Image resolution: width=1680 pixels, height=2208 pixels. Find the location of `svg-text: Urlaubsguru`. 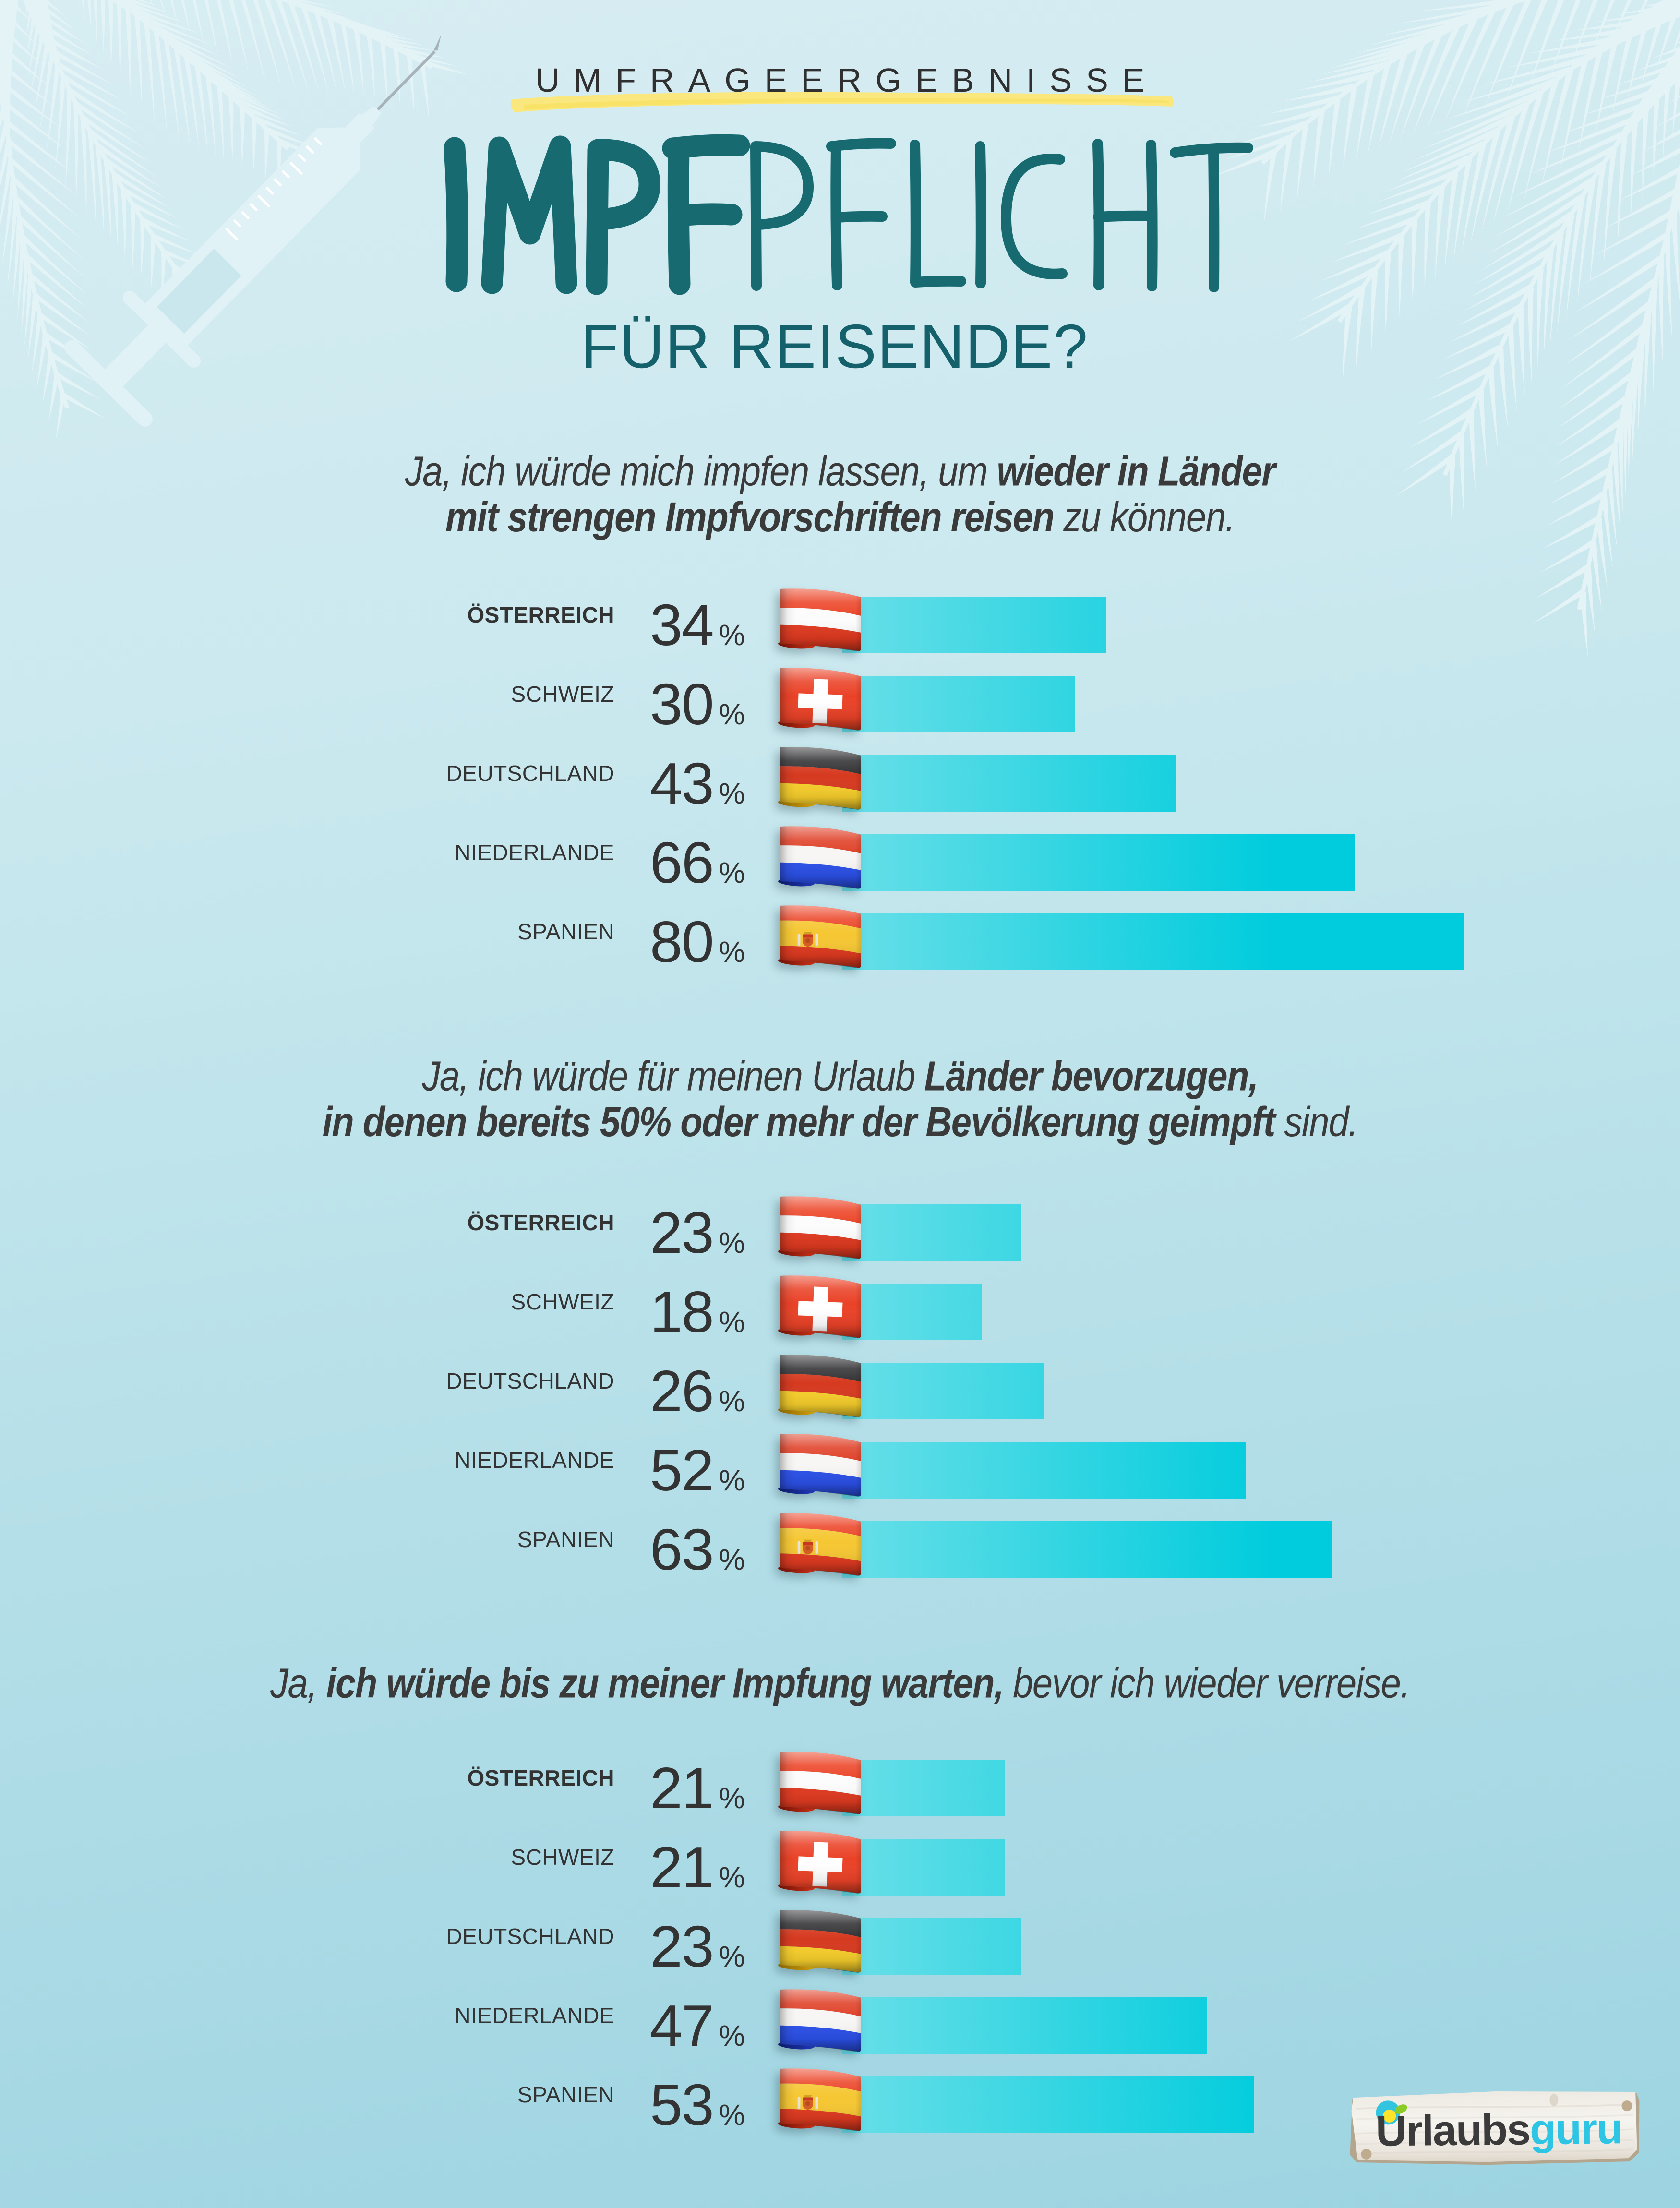

svg-text: Urlaubsguru is located at coordinates (1499, 2130).